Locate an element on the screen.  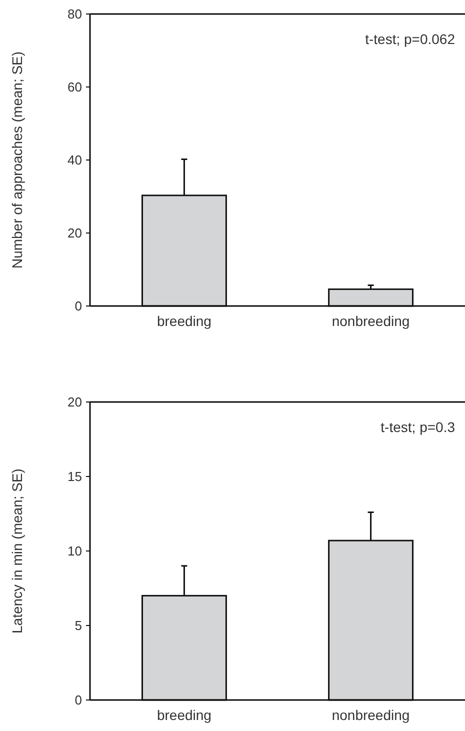
y-tick-label: 10 is located at coordinates (75, 551).